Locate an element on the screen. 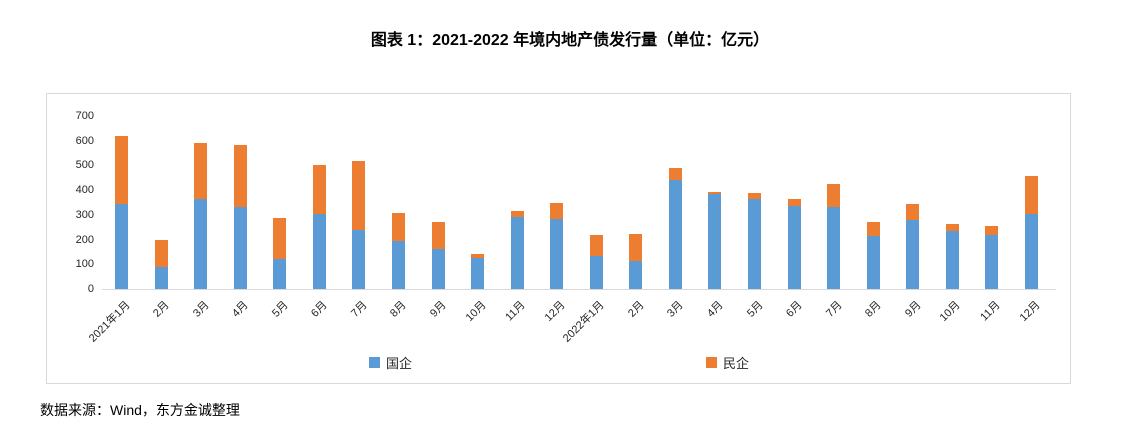  source-note: 数据来源：Wind，东方金诚整理 is located at coordinates (140, 410).